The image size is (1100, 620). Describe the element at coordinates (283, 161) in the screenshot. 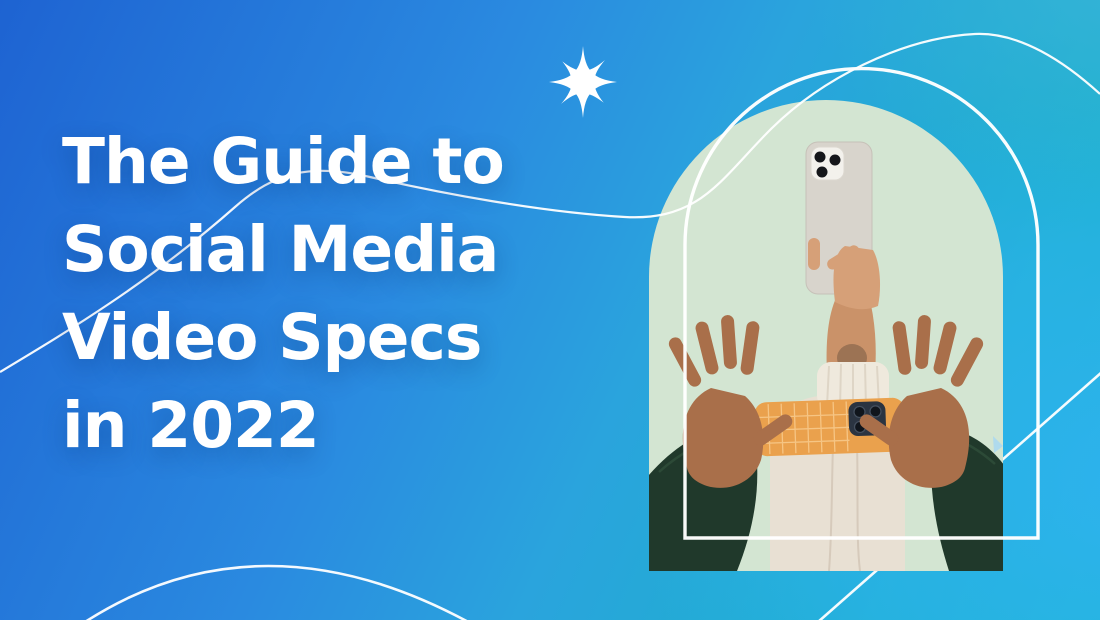

I see `title-line-1: The Guide to` at that location.